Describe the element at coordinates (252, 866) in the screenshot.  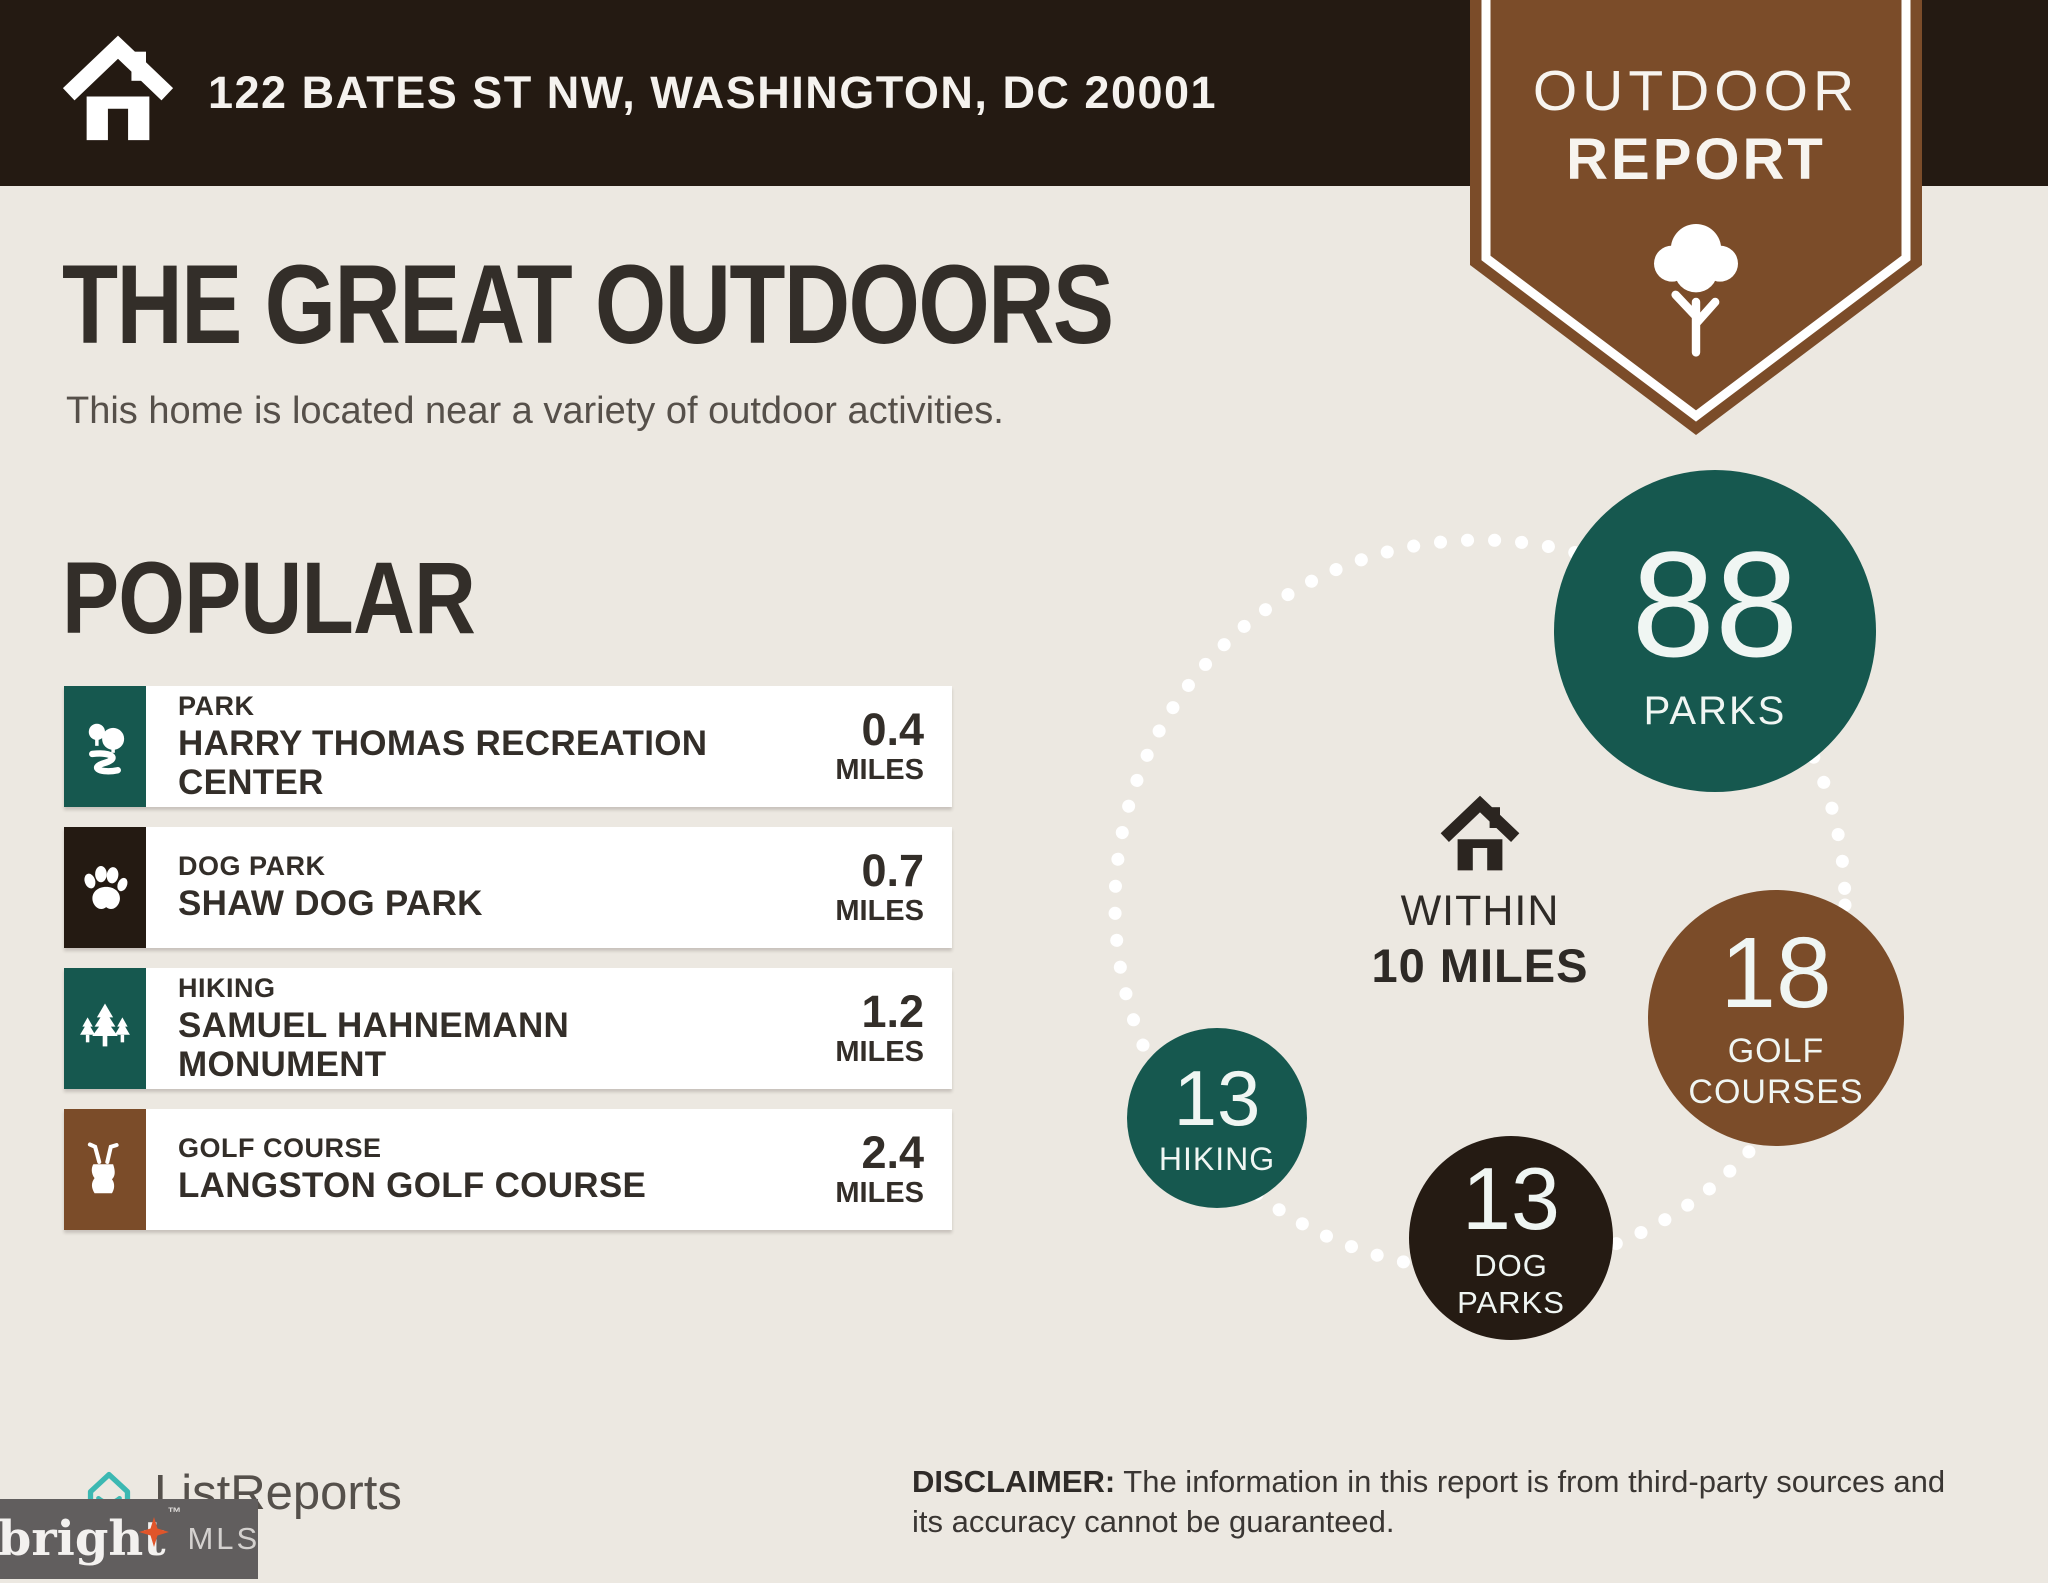
I see `item-category: DOG PARK` at that location.